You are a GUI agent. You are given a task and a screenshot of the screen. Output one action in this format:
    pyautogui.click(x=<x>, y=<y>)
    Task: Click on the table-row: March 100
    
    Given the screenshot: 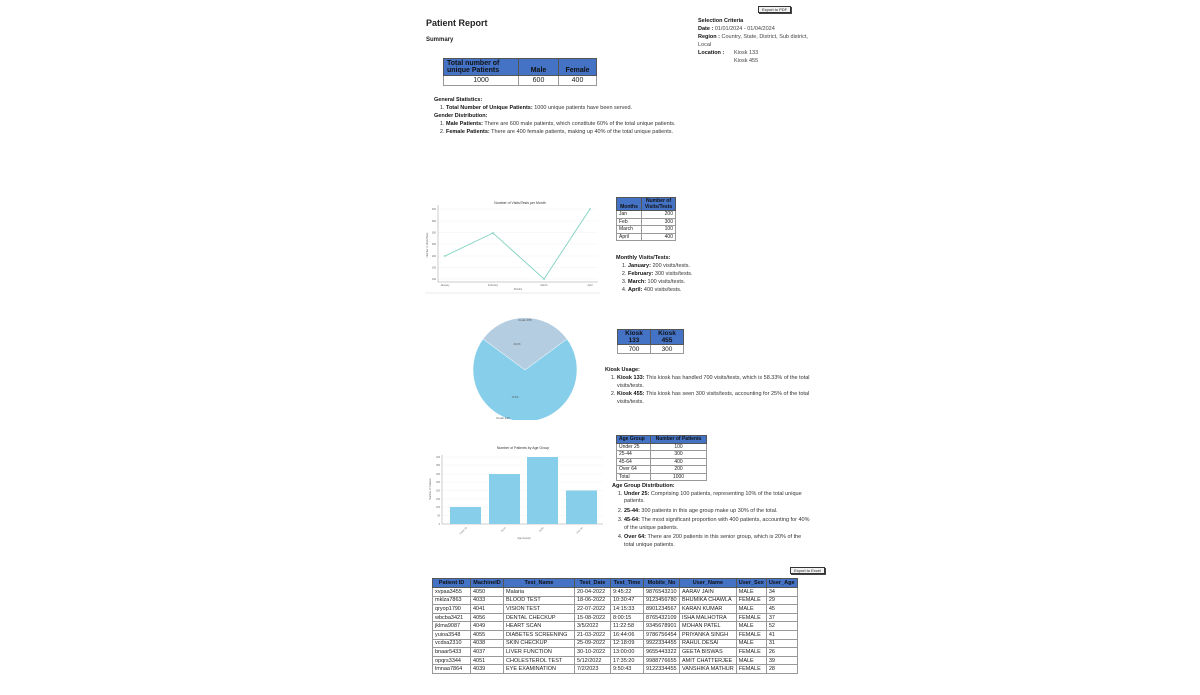 What is the action you would take?
    pyautogui.click(x=646, y=229)
    